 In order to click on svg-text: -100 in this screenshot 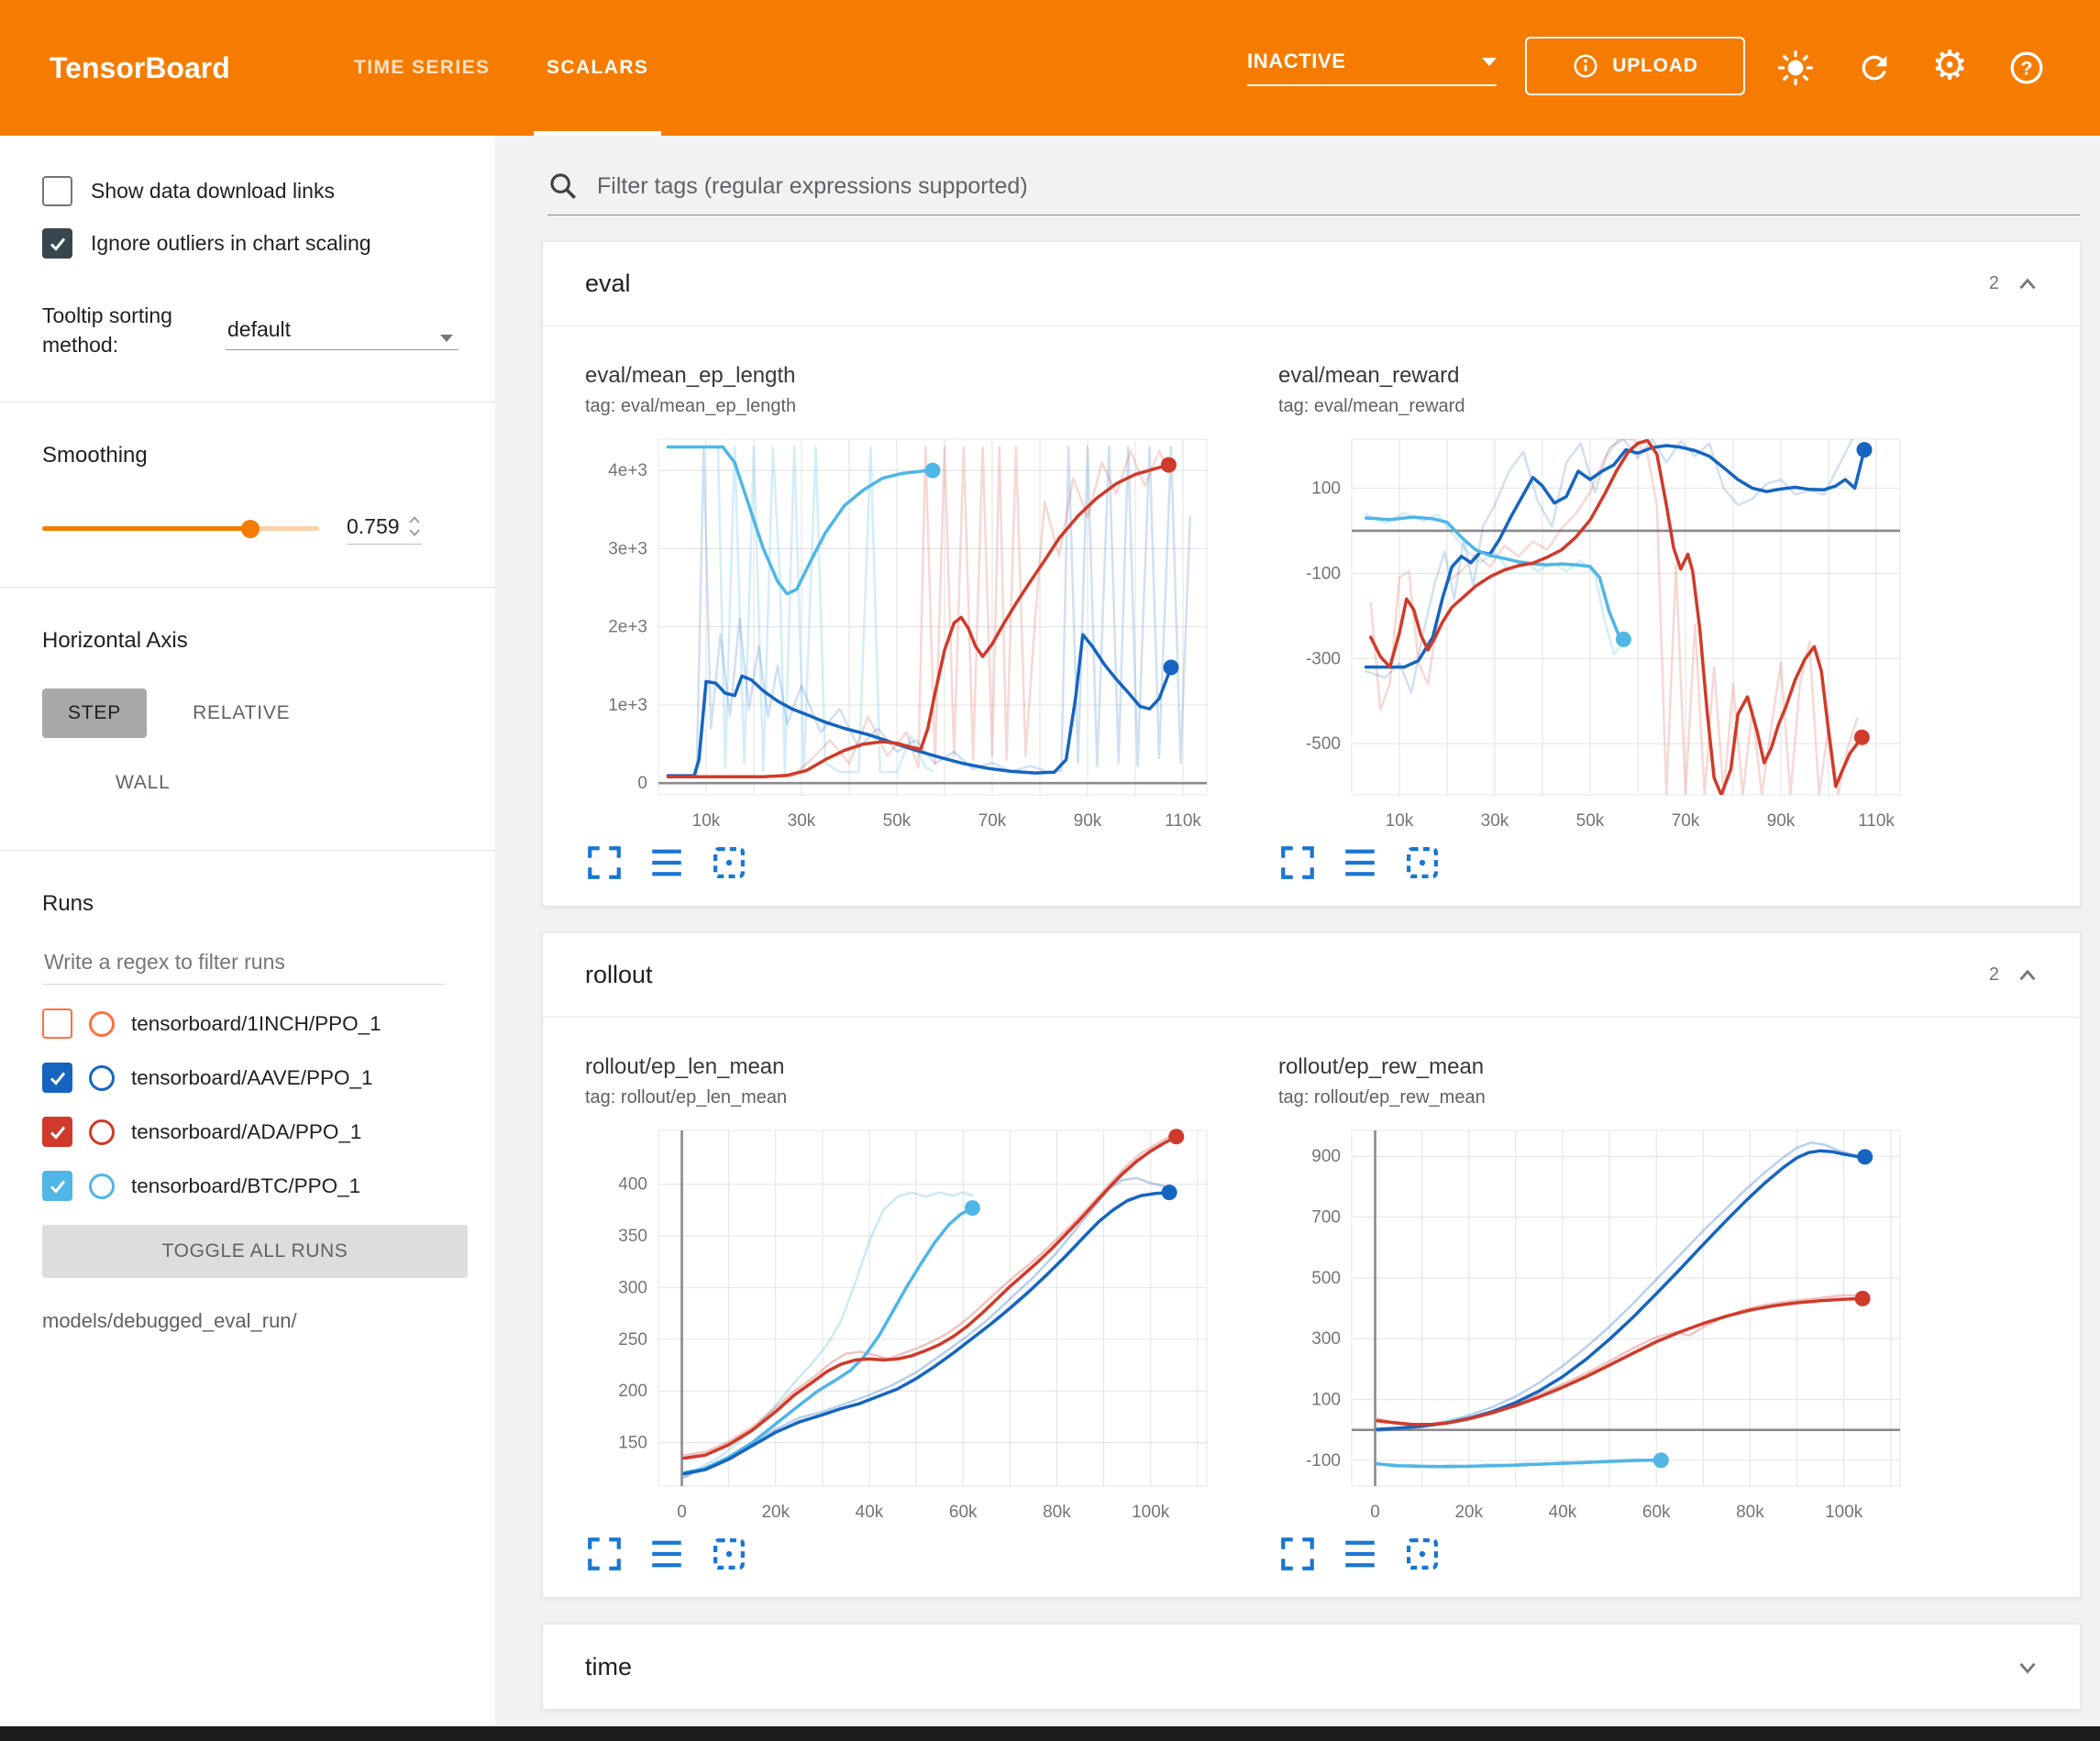, I will do `click(1323, 1461)`.